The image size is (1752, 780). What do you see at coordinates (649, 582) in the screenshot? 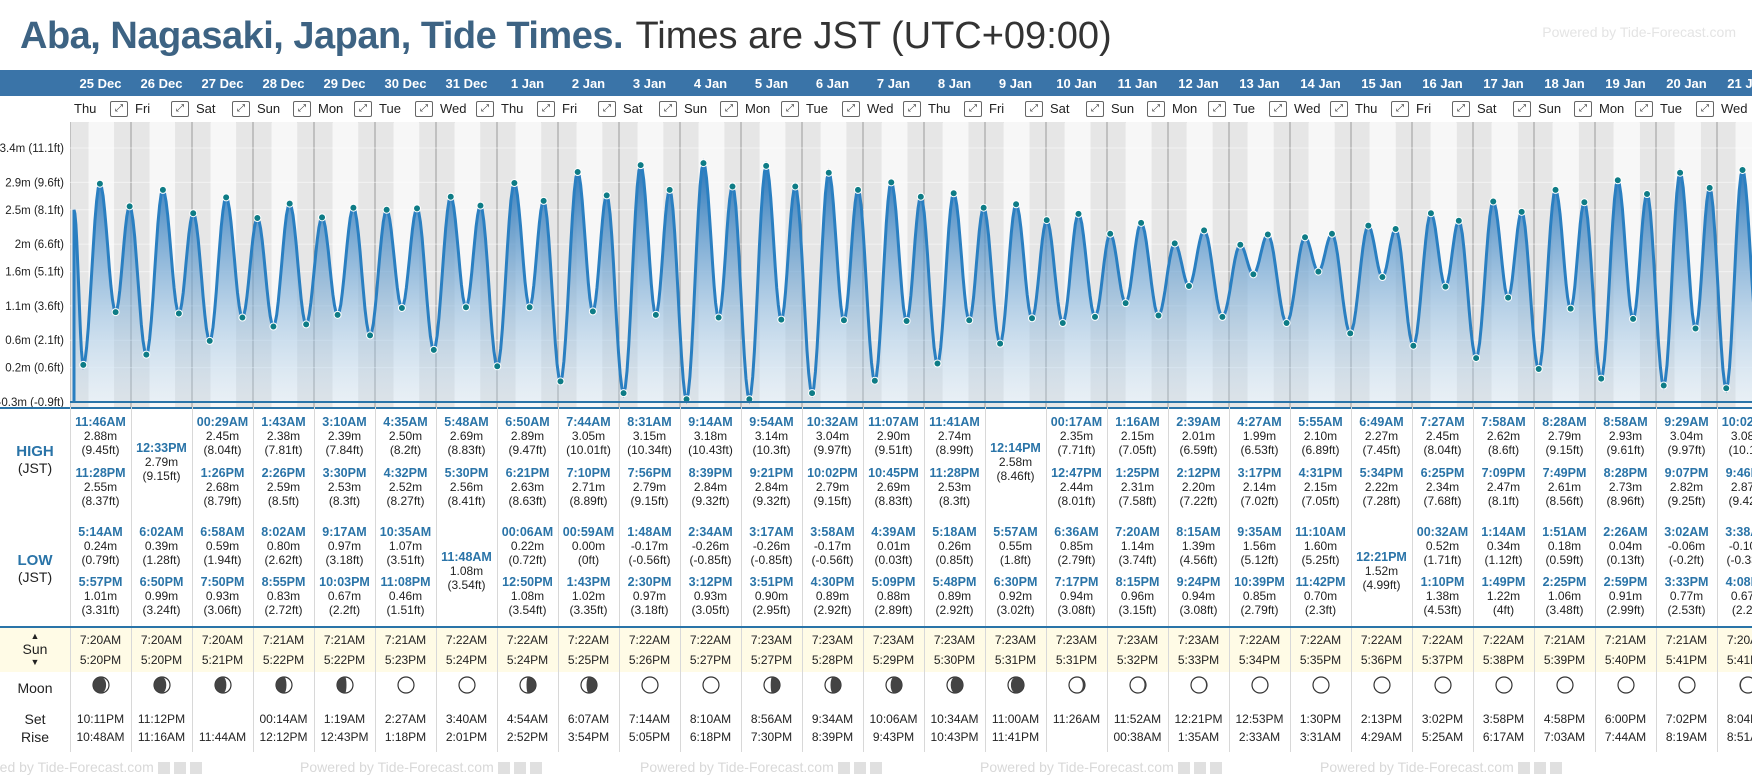
I see `low-time: 2:30PM` at bounding box center [649, 582].